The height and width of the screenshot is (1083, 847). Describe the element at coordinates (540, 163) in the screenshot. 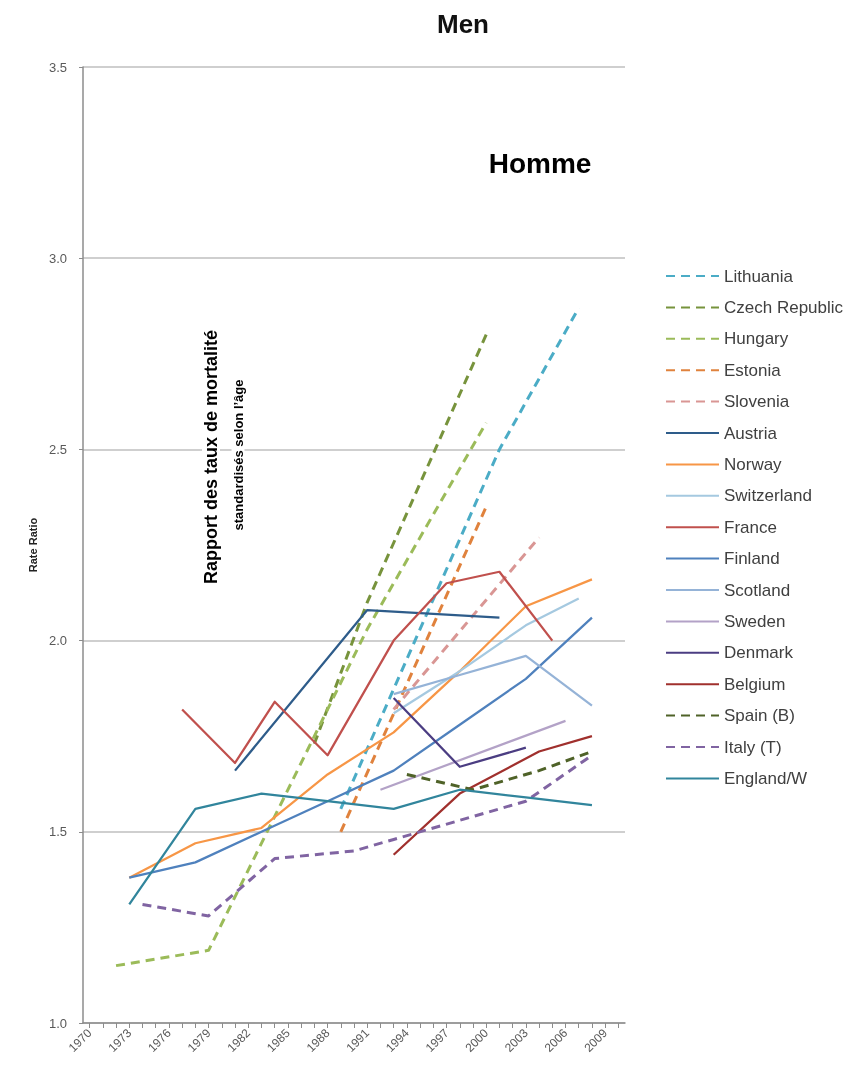

I see `annotation: Homme` at that location.